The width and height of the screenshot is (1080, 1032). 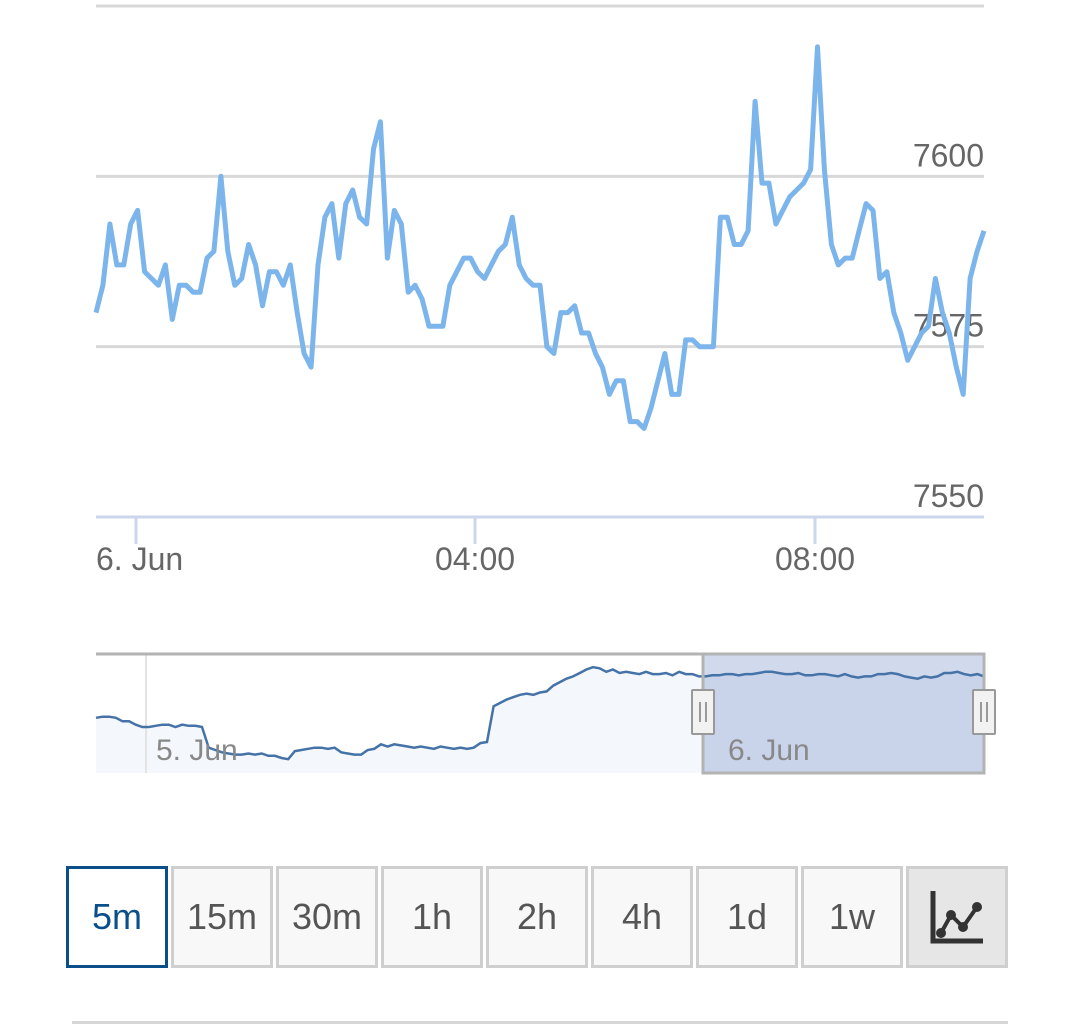 I want to click on y-tick-label: 7550, so click(x=948, y=496).